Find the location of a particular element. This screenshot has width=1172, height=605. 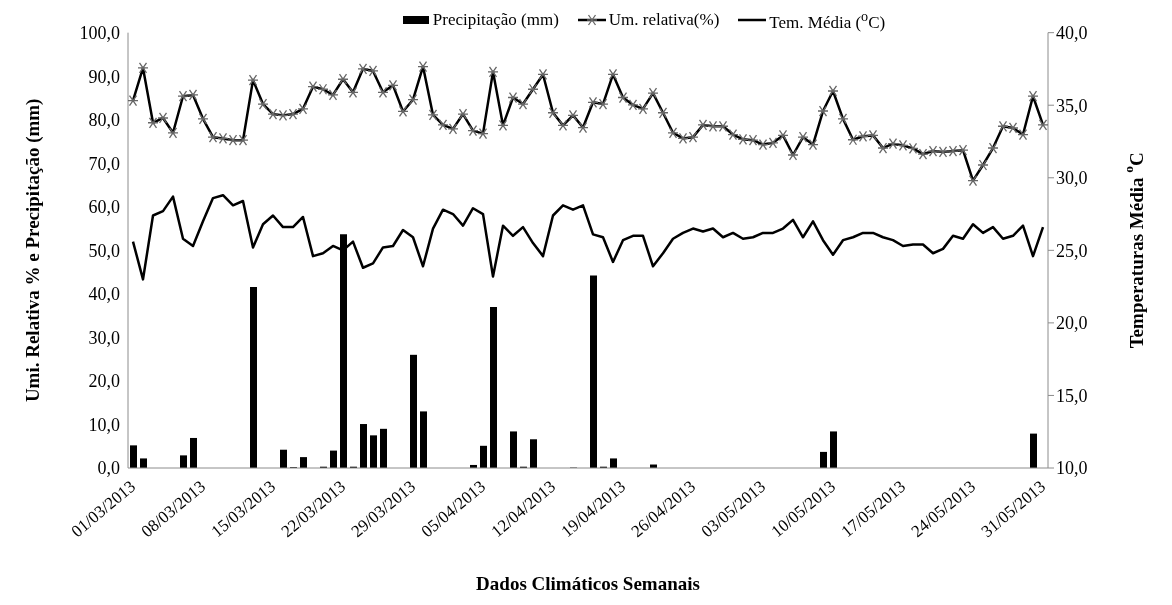

y-tick-label: 30,0 is located at coordinates (104, 337).